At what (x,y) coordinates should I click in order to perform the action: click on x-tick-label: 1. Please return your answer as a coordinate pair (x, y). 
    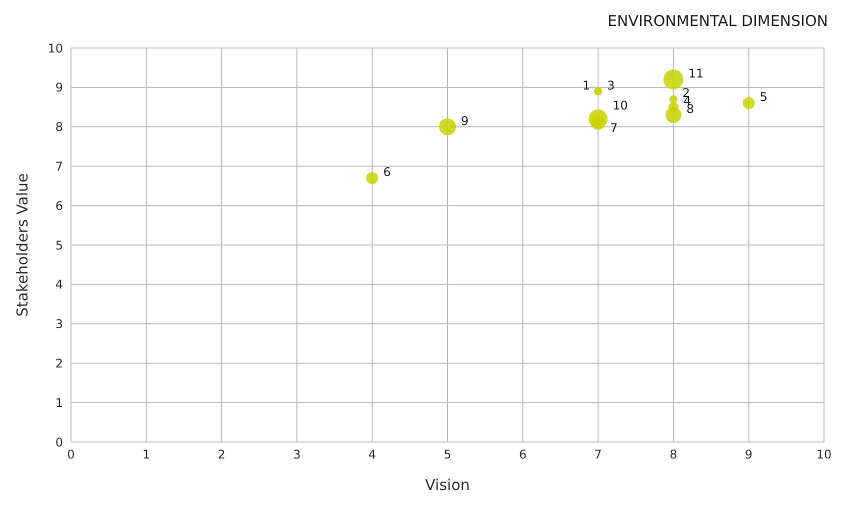
    Looking at the image, I should click on (146, 455).